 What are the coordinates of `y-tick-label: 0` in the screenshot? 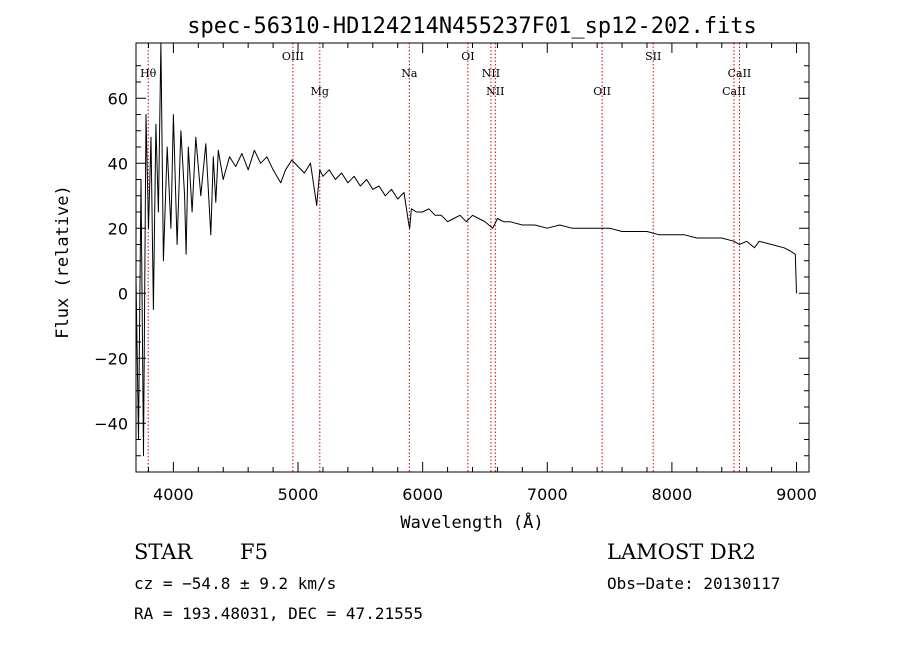 It's located at (123, 293).